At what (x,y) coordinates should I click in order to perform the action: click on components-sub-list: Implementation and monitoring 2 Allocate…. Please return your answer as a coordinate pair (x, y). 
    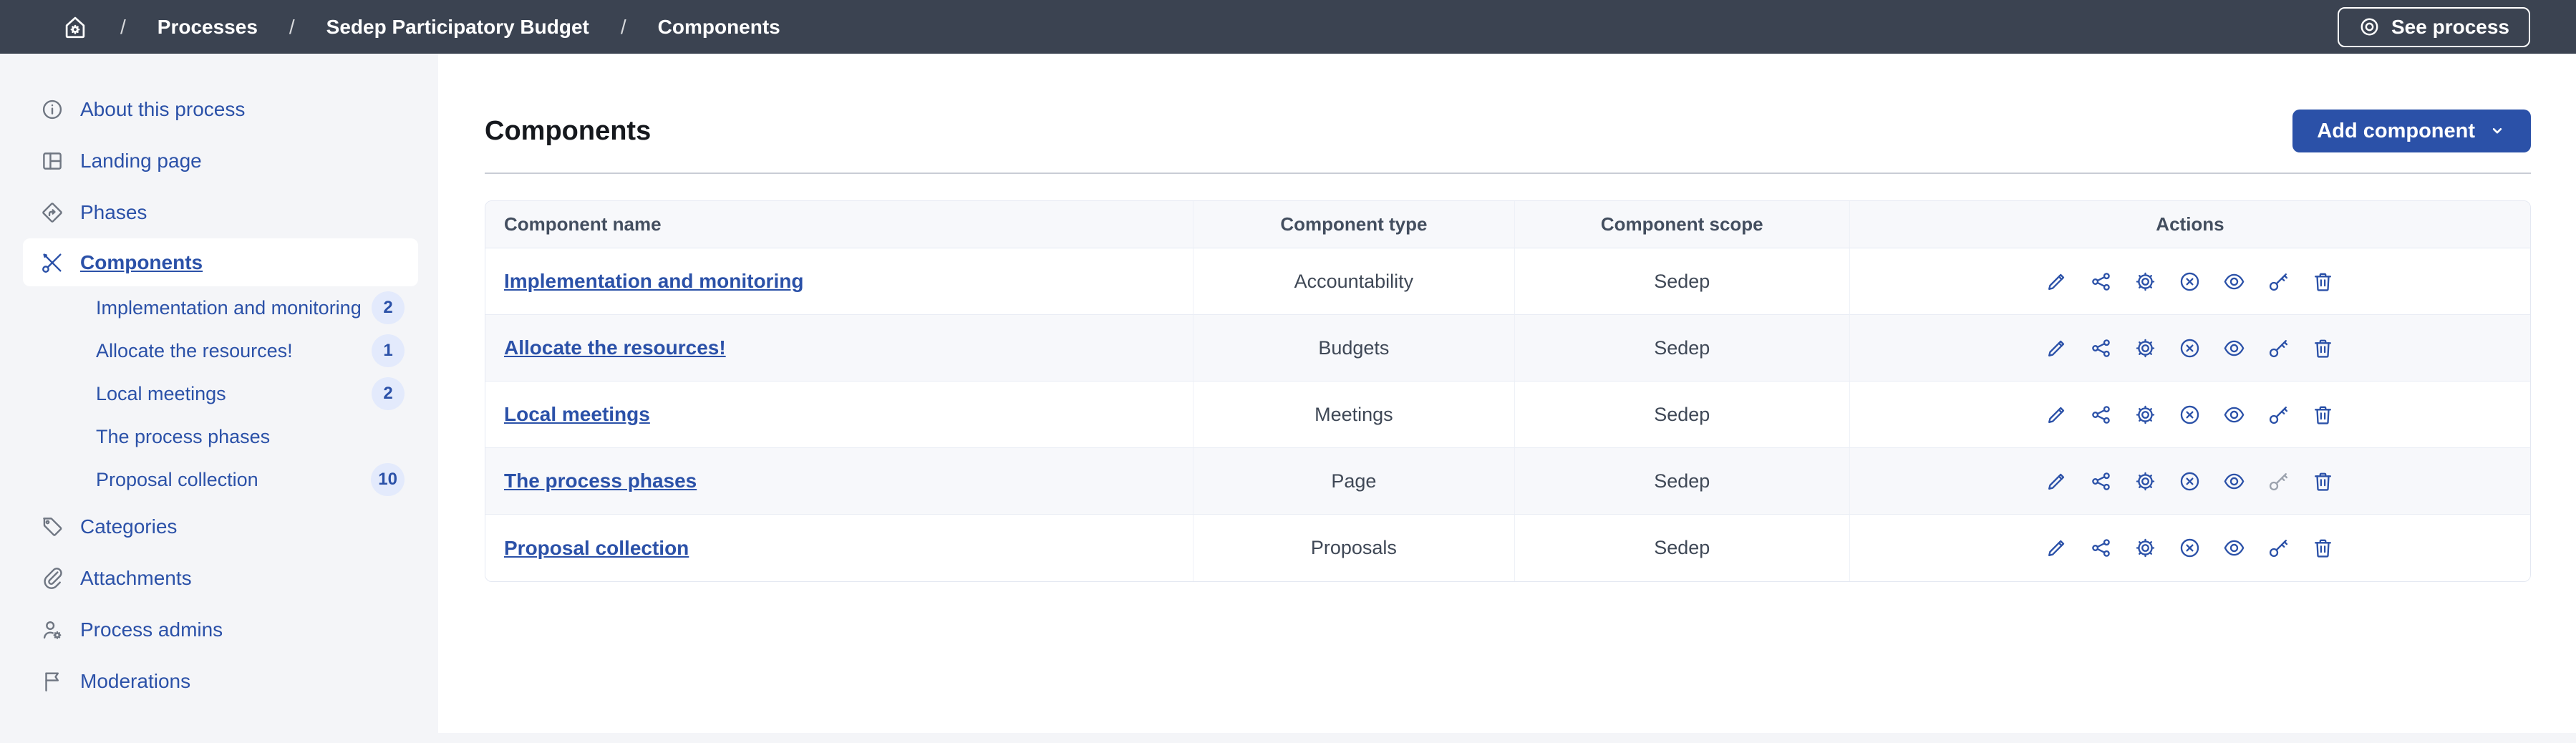
    Looking at the image, I should click on (219, 394).